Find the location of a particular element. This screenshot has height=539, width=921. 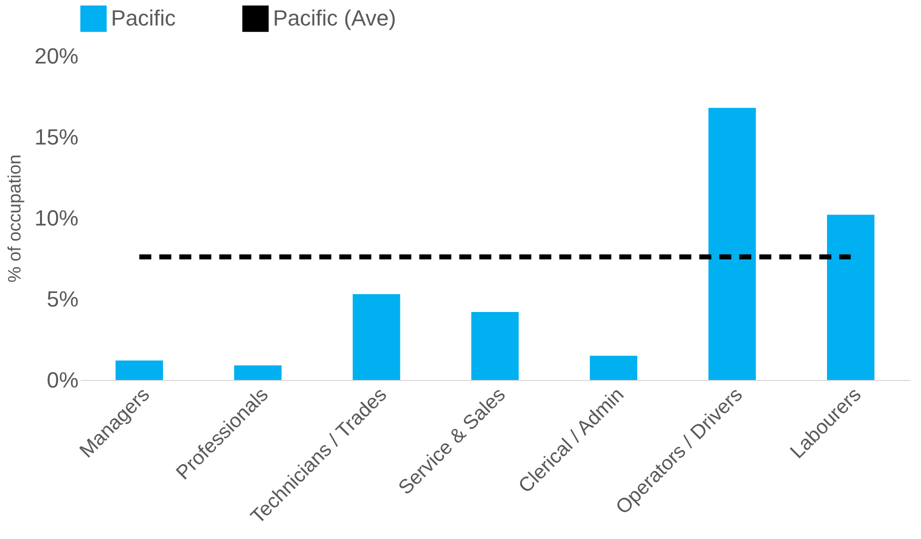

legend-label: Pacific (Ave) is located at coordinates (334, 18).